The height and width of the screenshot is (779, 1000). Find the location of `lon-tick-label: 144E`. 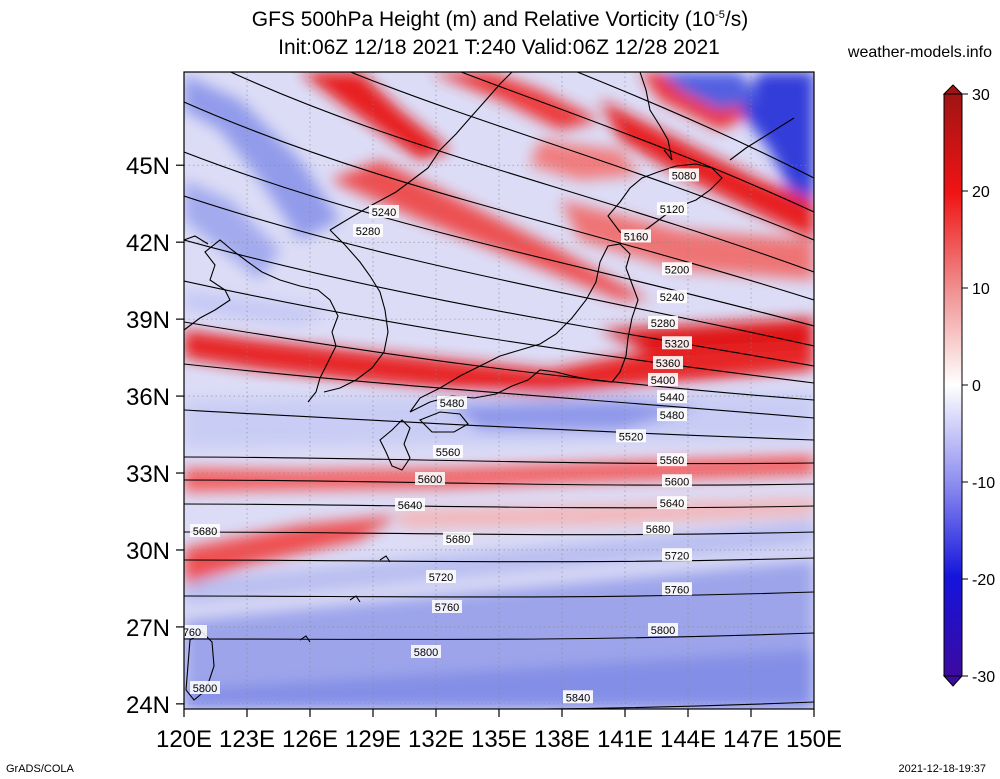

lon-tick-label: 144E is located at coordinates (688, 739).